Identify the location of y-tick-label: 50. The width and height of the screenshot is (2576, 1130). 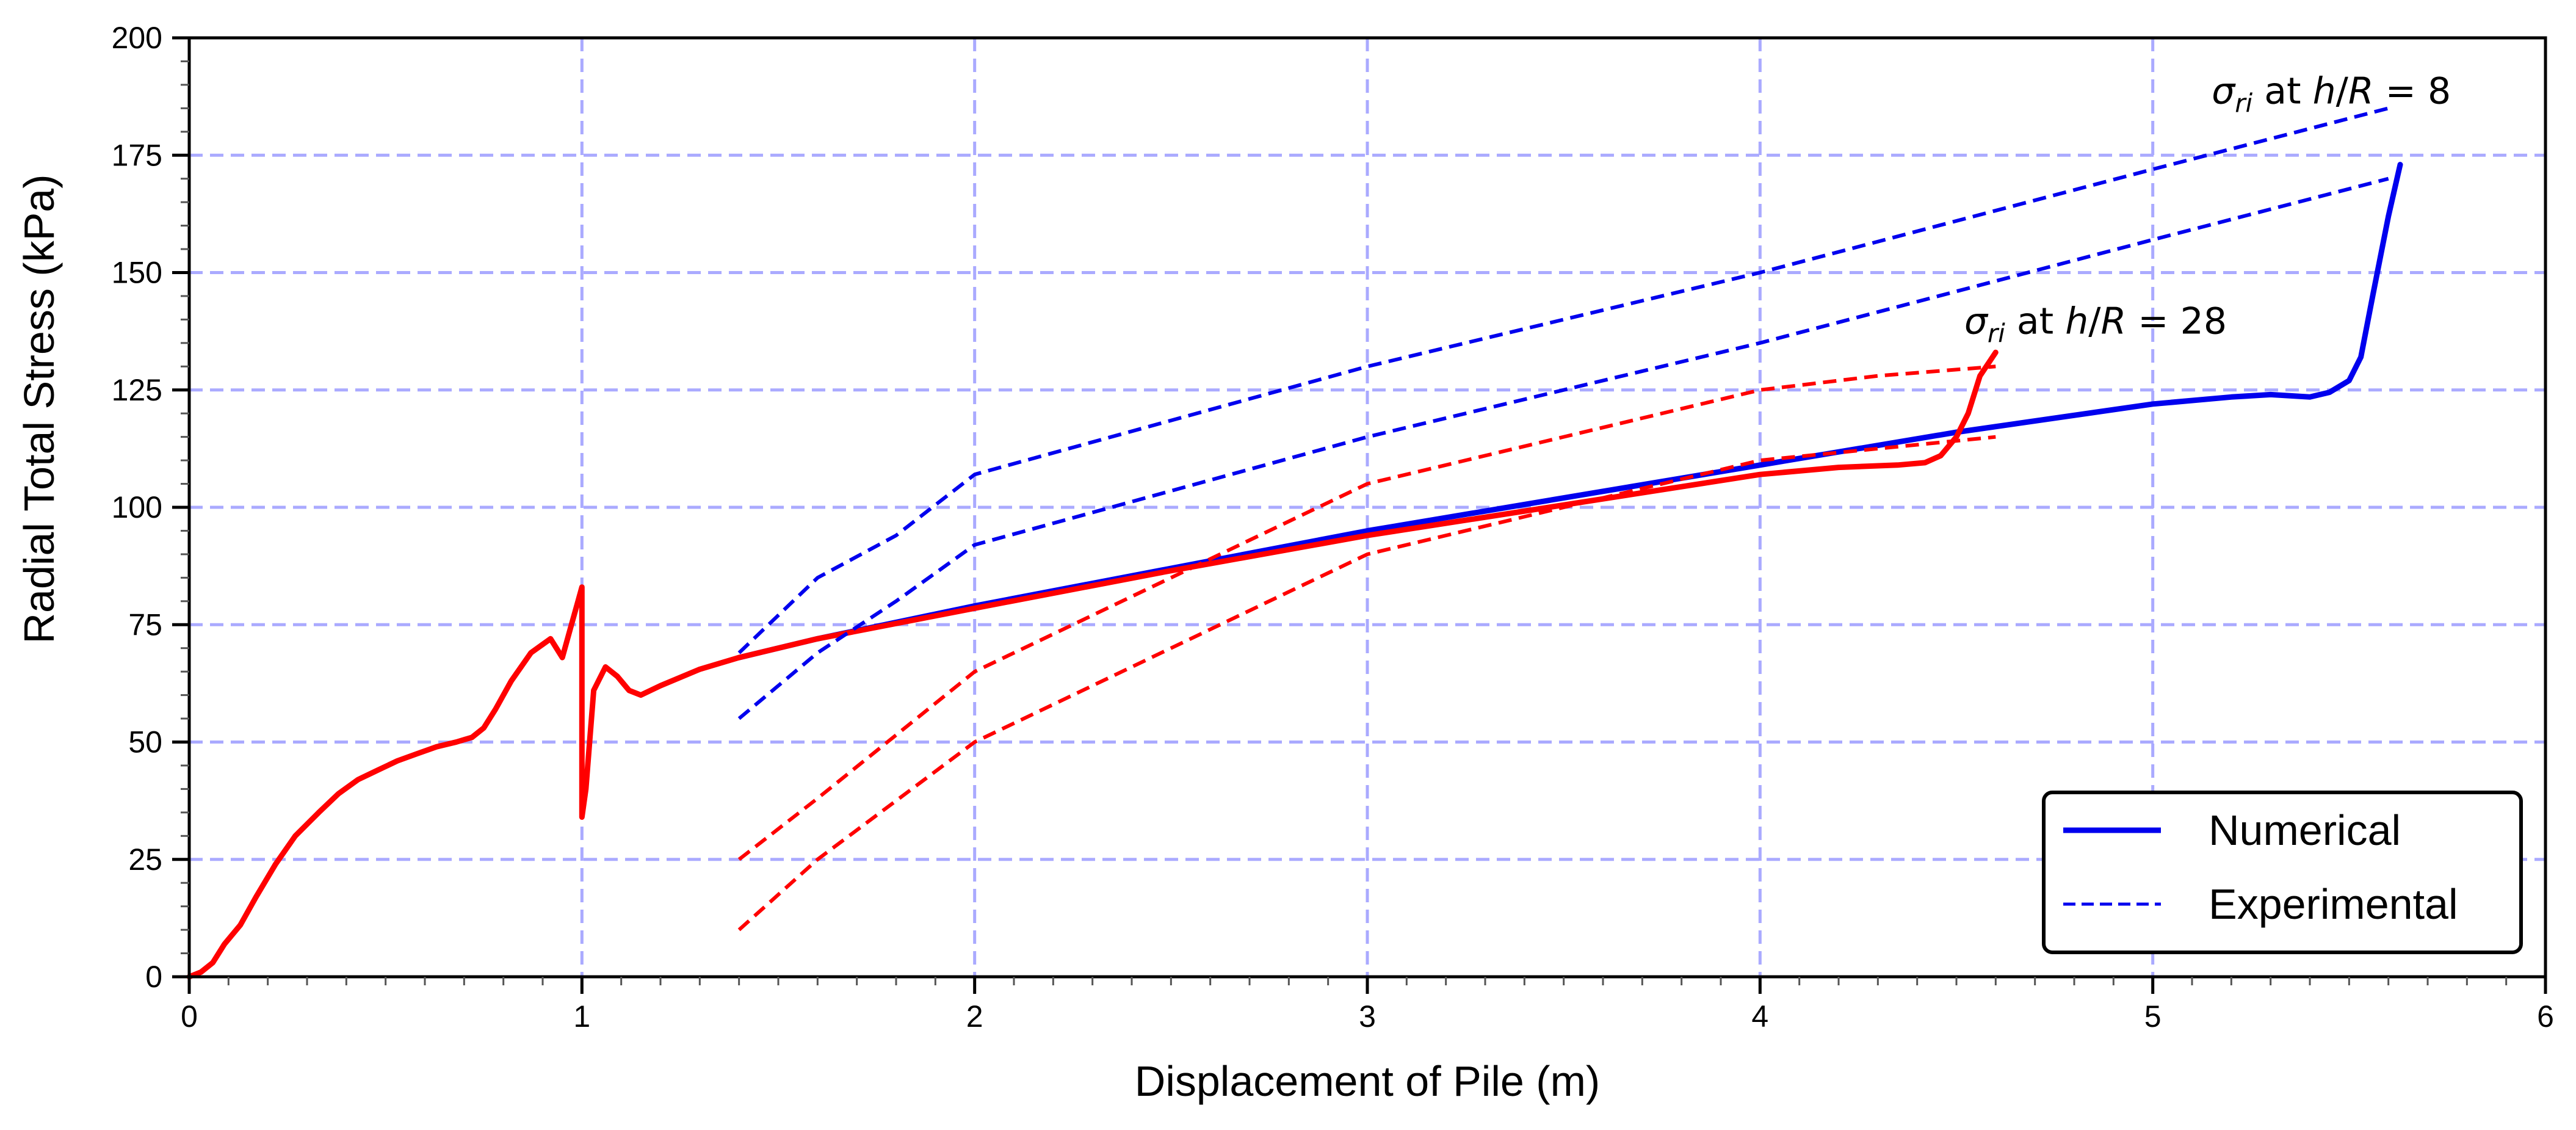
(145, 742).